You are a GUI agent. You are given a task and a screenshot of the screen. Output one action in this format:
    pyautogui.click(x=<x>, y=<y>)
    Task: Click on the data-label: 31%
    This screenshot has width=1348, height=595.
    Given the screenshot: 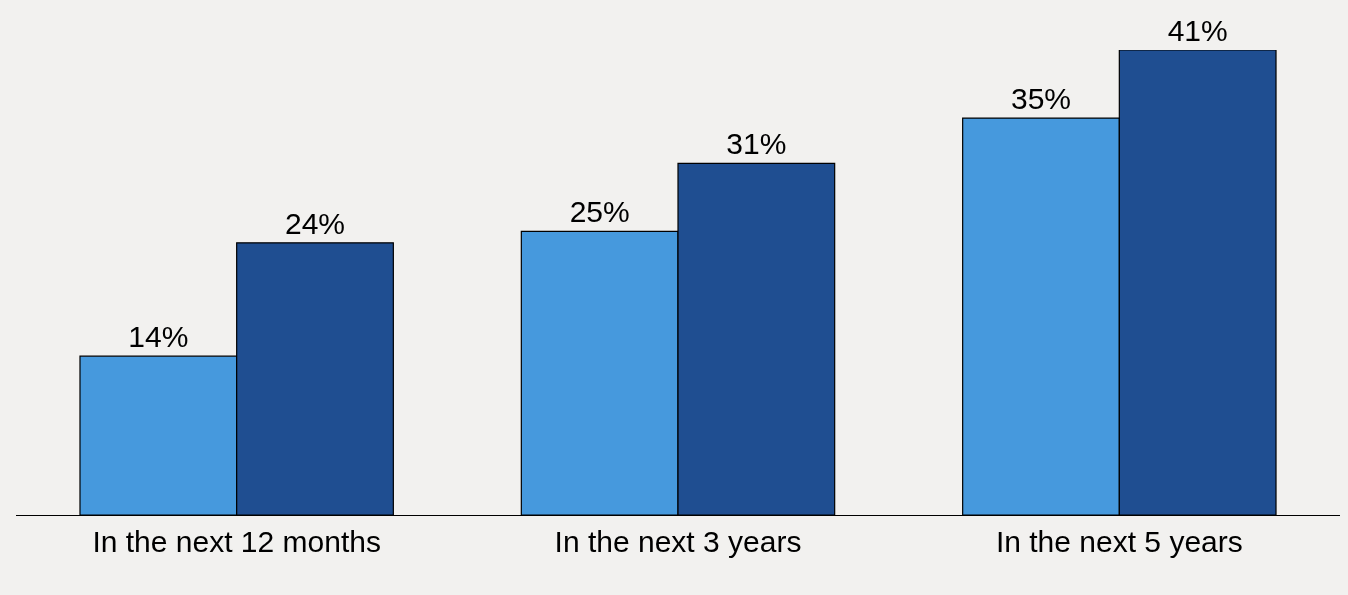 What is the action you would take?
    pyautogui.click(x=756, y=144)
    